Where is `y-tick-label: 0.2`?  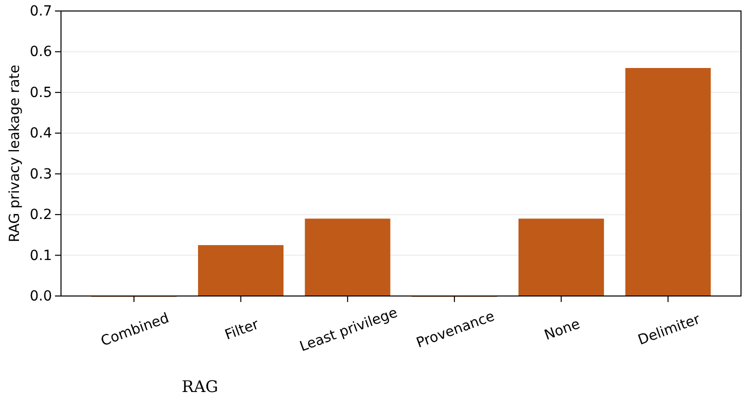
y-tick-label: 0.2 is located at coordinates (41, 215).